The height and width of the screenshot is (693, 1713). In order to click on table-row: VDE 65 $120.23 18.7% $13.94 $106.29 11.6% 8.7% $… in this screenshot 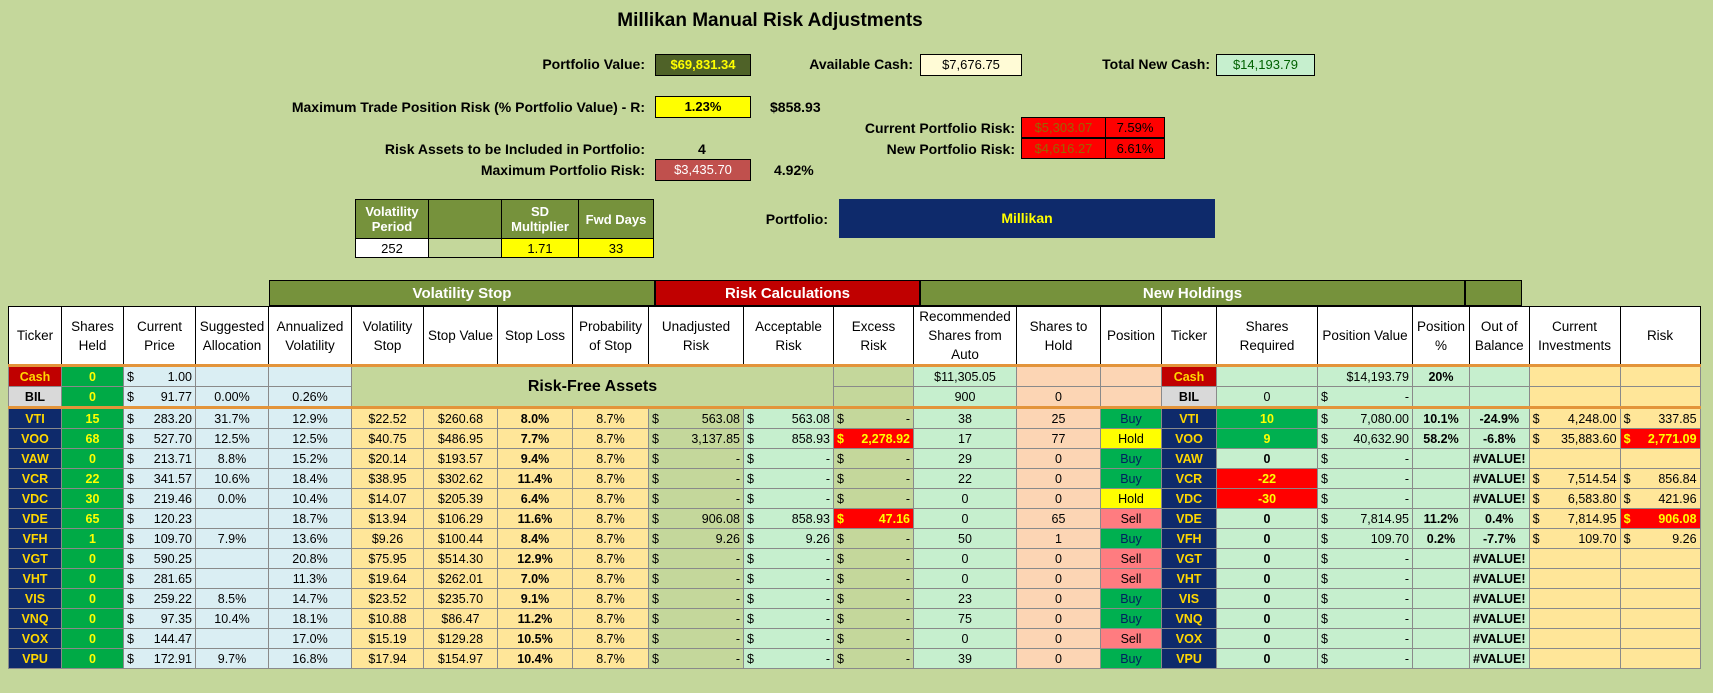, I will do `click(854, 518)`.